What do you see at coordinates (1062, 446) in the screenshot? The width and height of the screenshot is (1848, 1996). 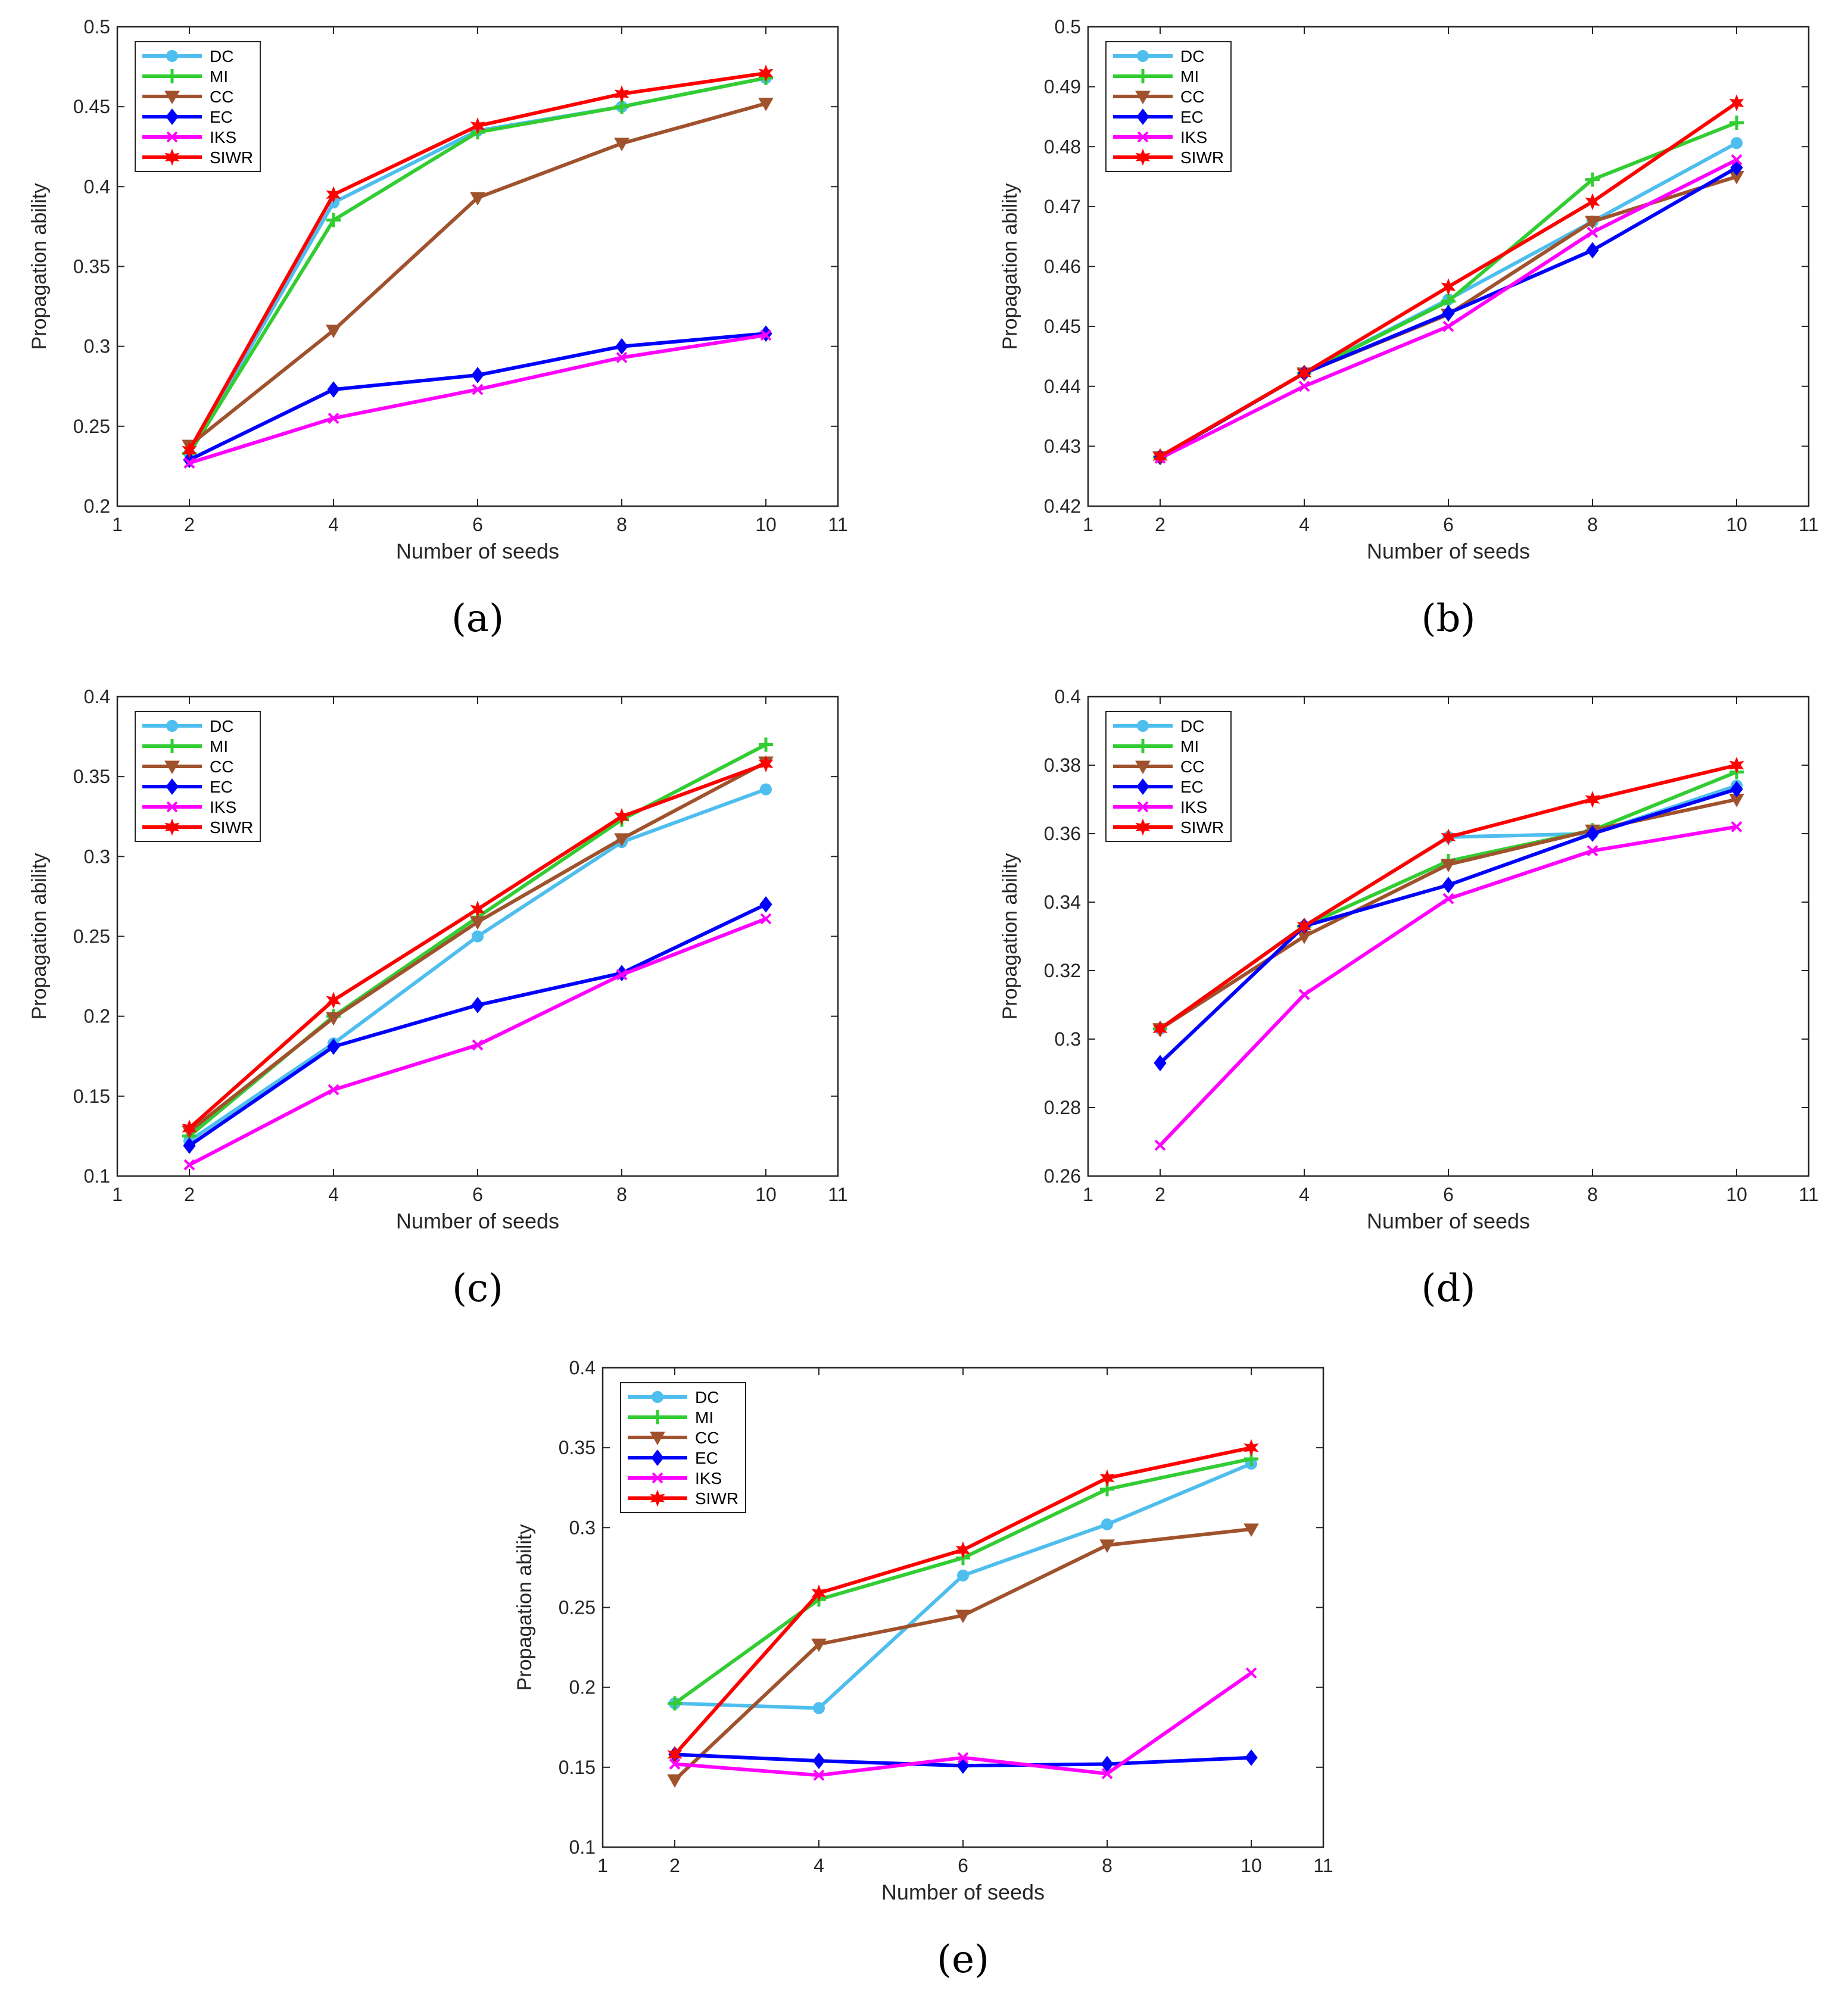 I see `y-tick-label: 0.43` at bounding box center [1062, 446].